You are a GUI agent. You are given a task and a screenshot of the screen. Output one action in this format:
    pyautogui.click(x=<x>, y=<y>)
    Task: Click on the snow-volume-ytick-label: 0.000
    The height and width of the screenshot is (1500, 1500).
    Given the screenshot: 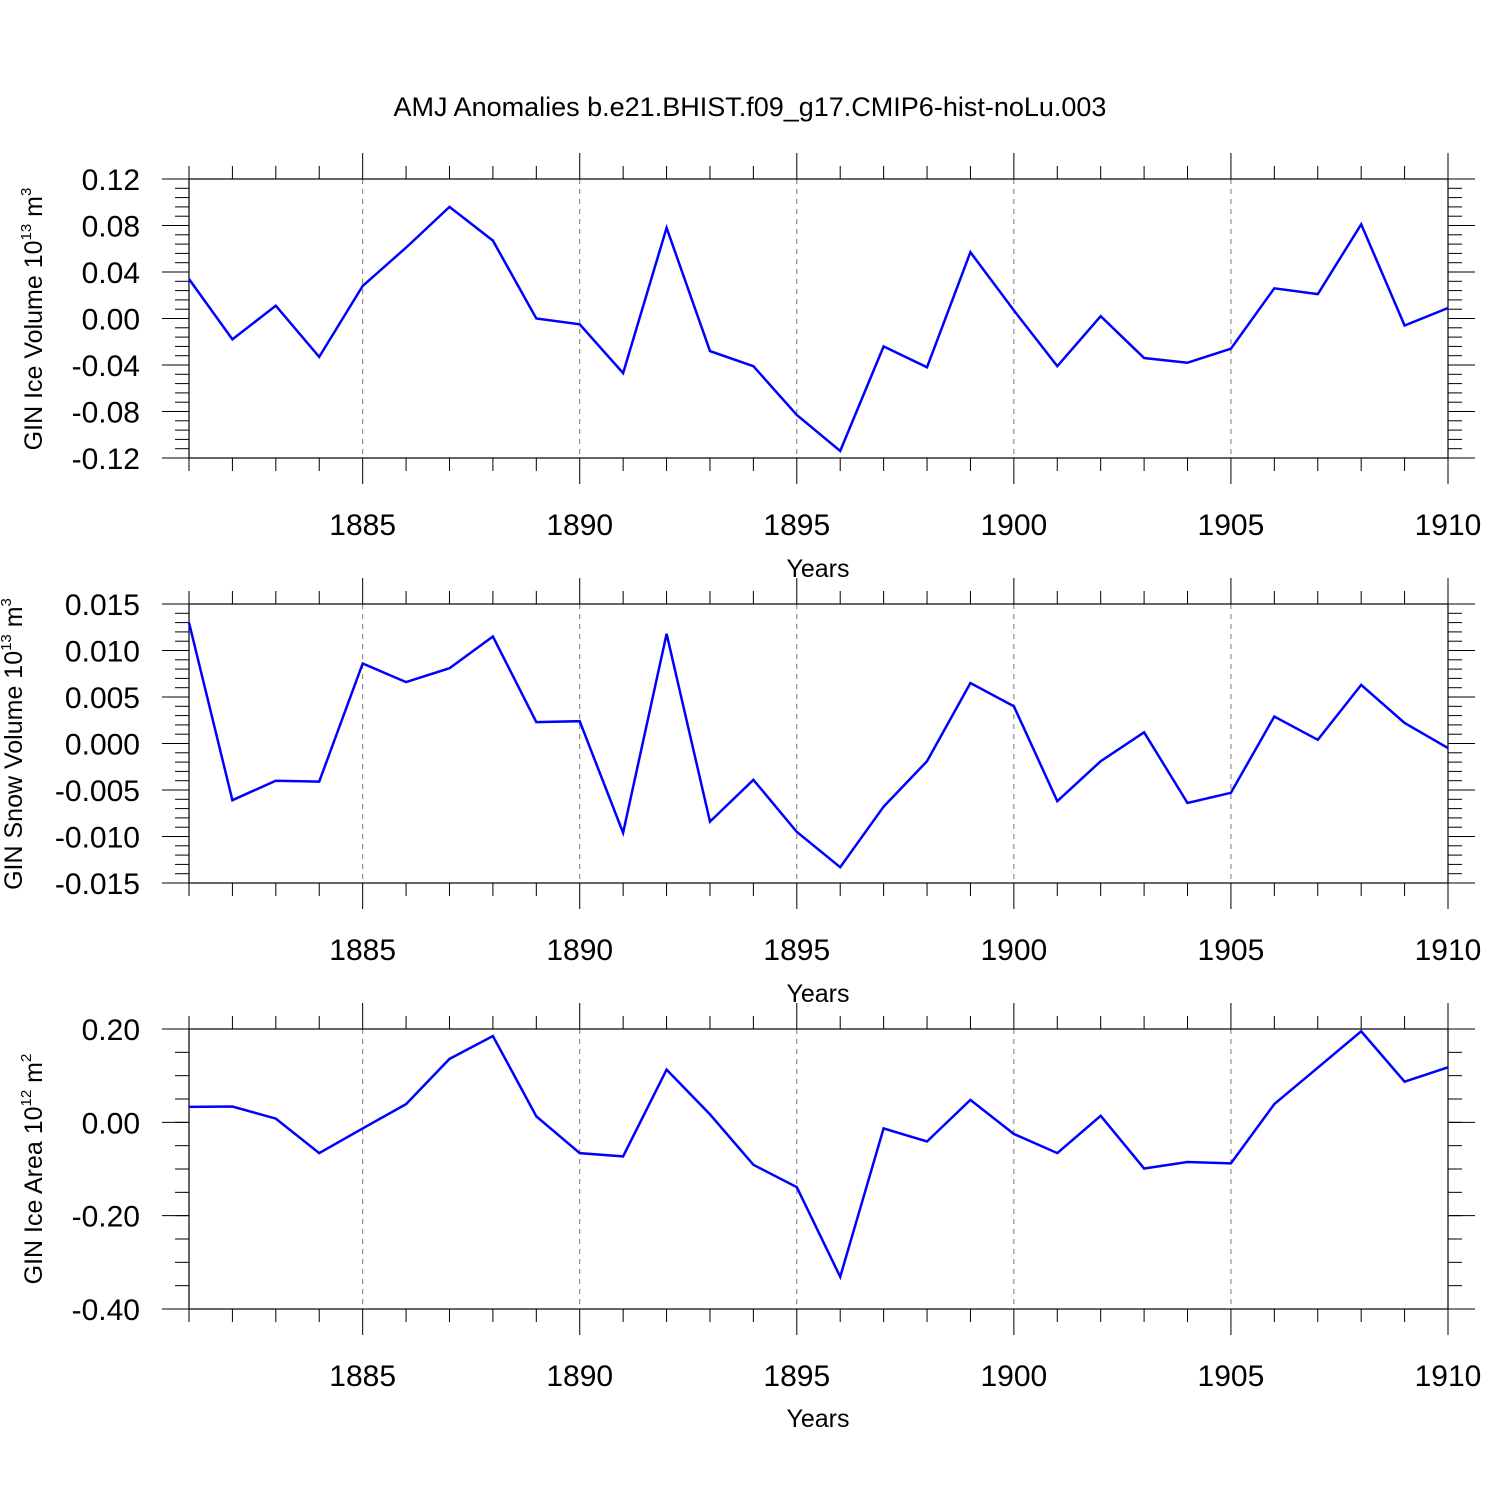 What is the action you would take?
    pyautogui.click(x=102, y=745)
    